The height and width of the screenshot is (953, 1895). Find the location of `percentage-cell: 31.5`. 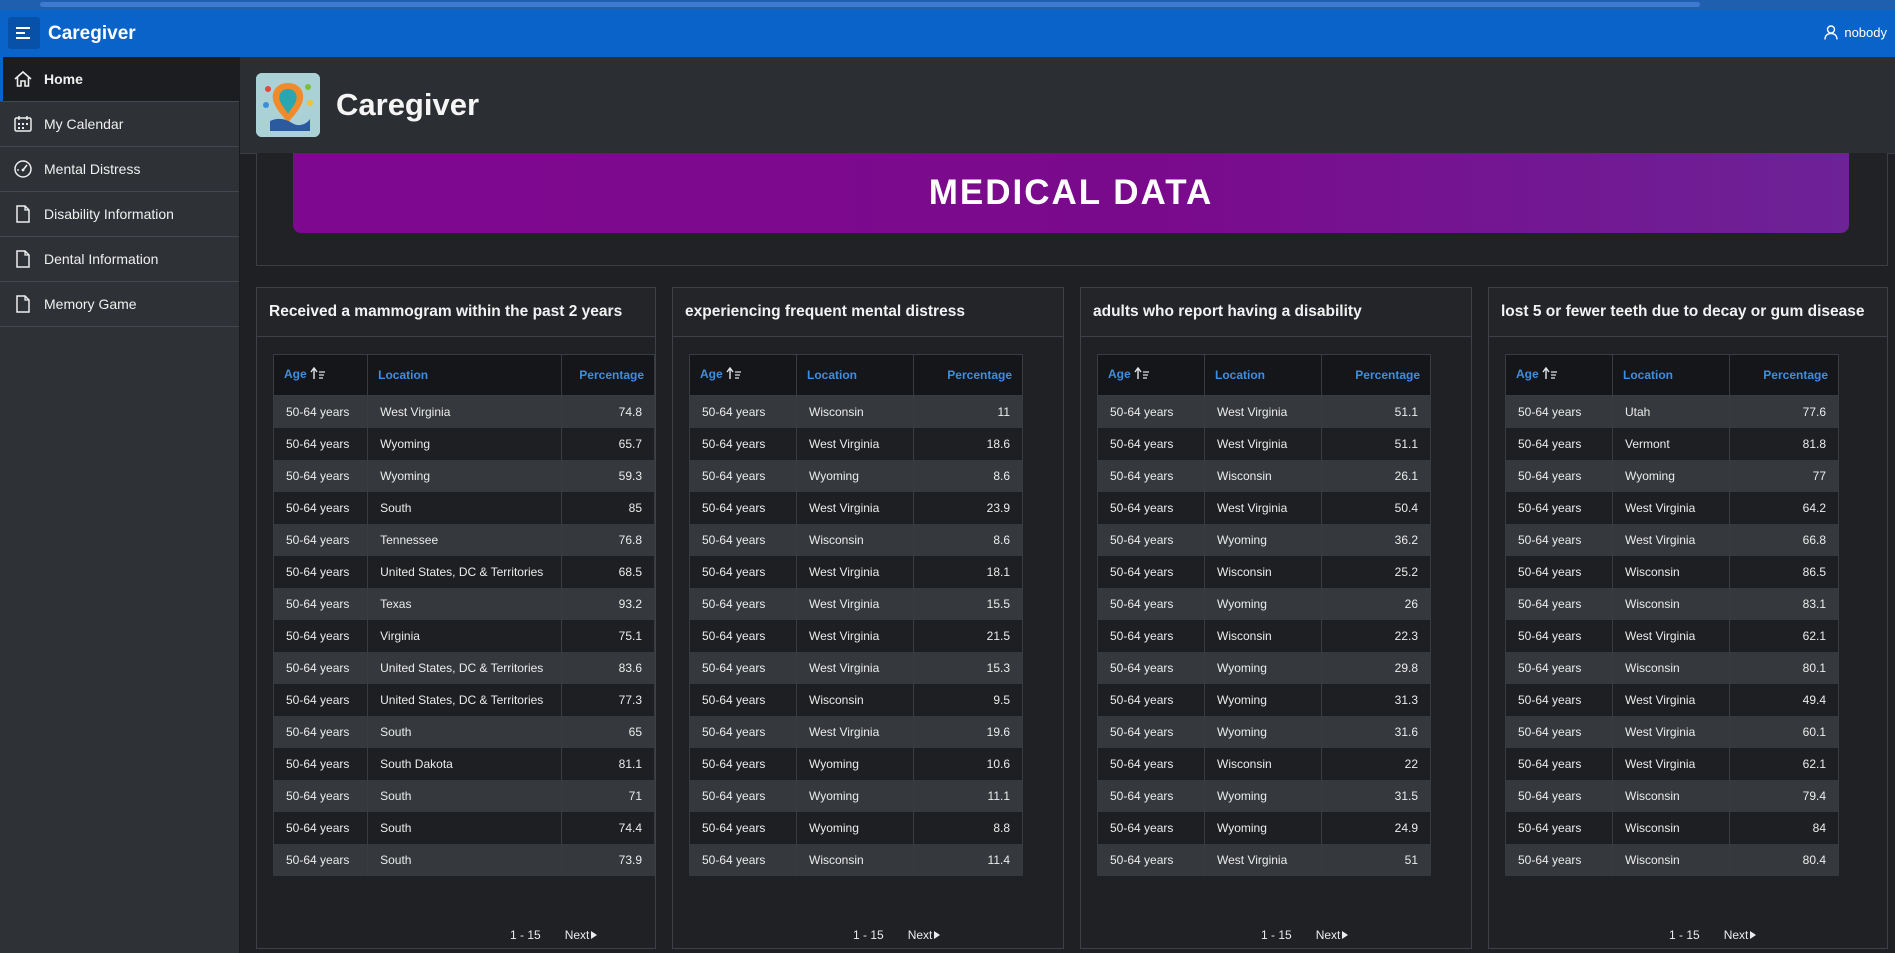

percentage-cell: 31.5 is located at coordinates (1376, 796).